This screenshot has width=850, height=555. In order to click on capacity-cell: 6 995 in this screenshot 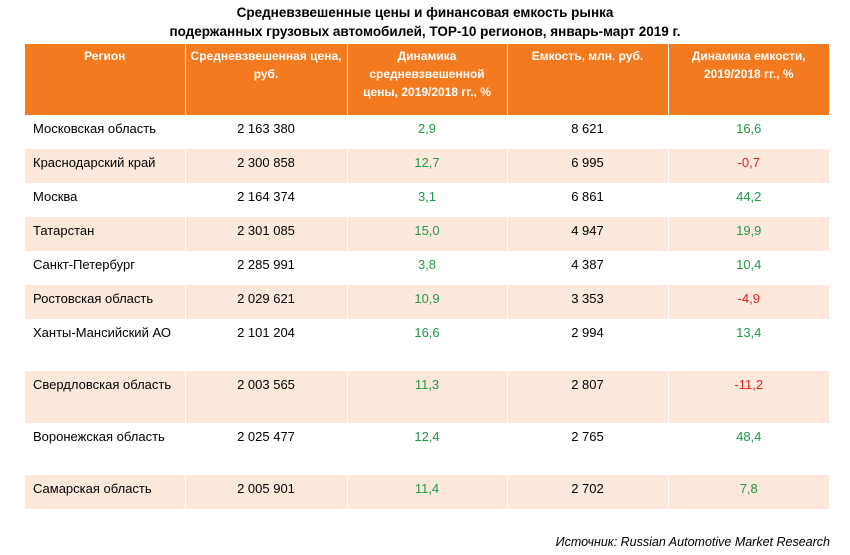, I will do `click(588, 166)`.